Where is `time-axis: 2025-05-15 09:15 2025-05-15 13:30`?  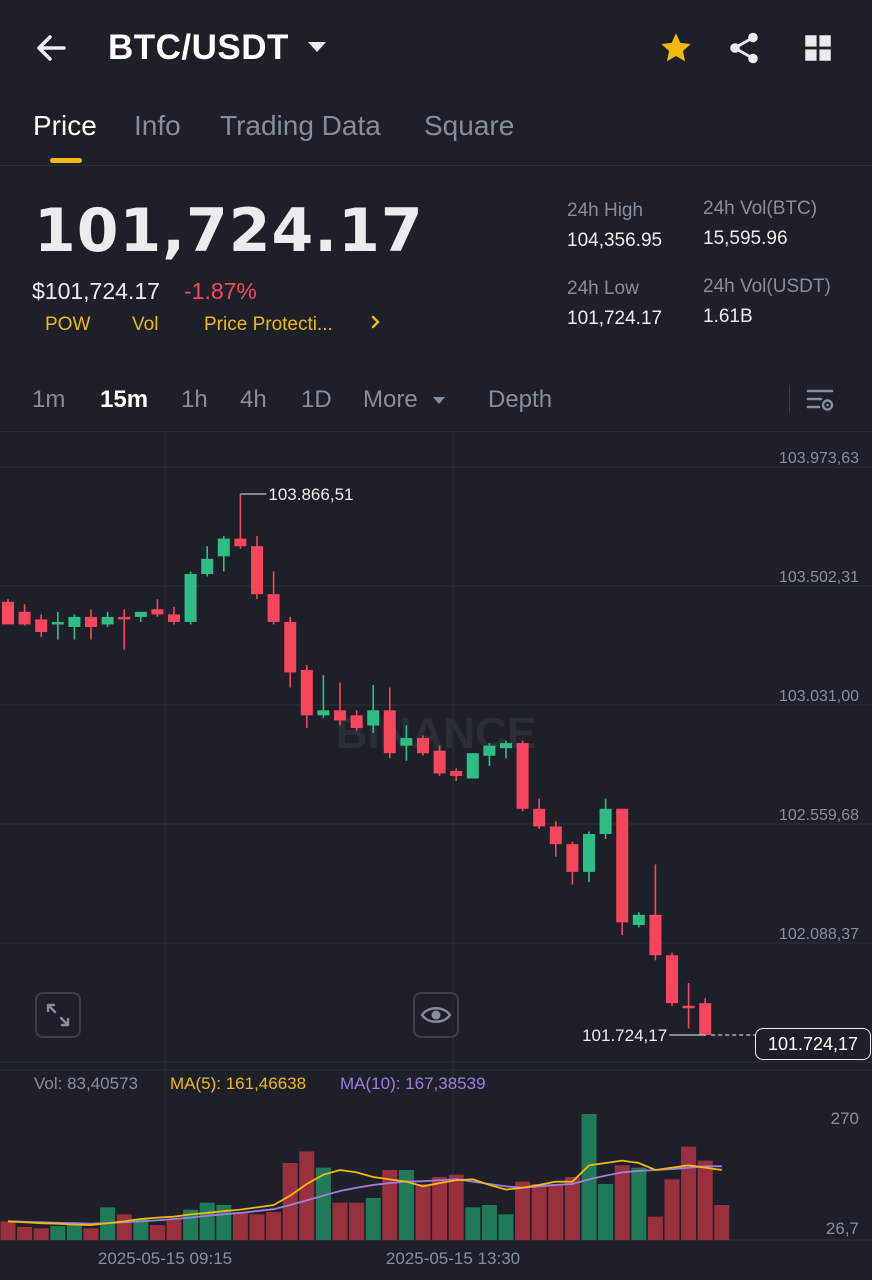
time-axis: 2025-05-15 09:15 2025-05-15 13:30 is located at coordinates (309, 1258).